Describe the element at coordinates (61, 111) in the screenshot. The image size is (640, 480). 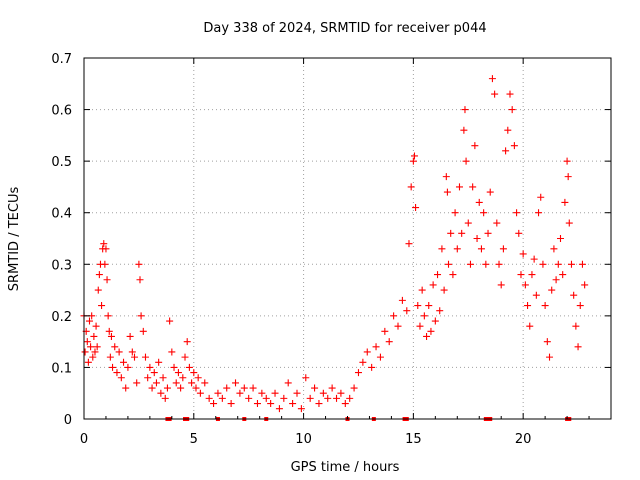
I see `y-tick-label: 0.6` at that location.